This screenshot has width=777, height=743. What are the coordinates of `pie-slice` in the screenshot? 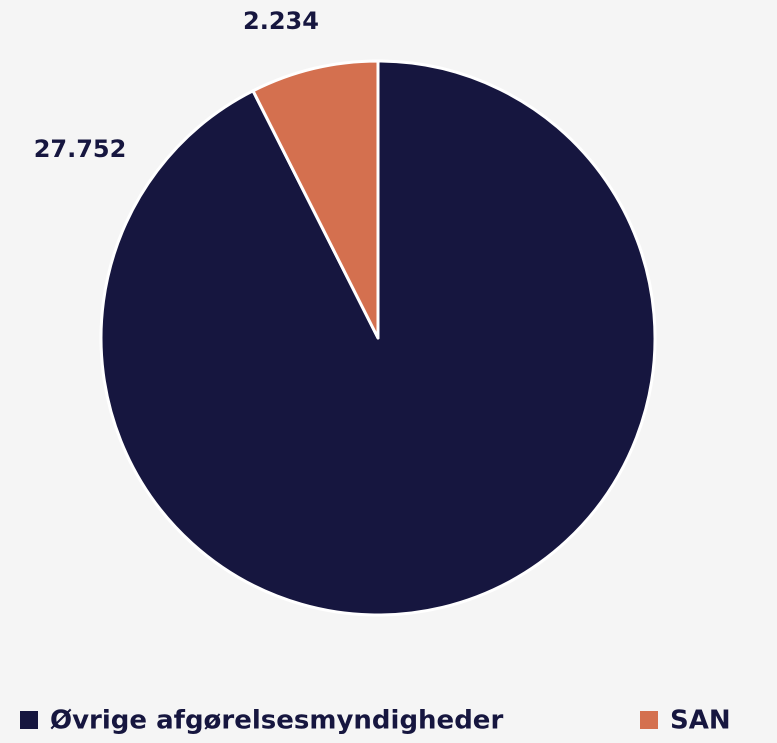 It's located at (315, 199).